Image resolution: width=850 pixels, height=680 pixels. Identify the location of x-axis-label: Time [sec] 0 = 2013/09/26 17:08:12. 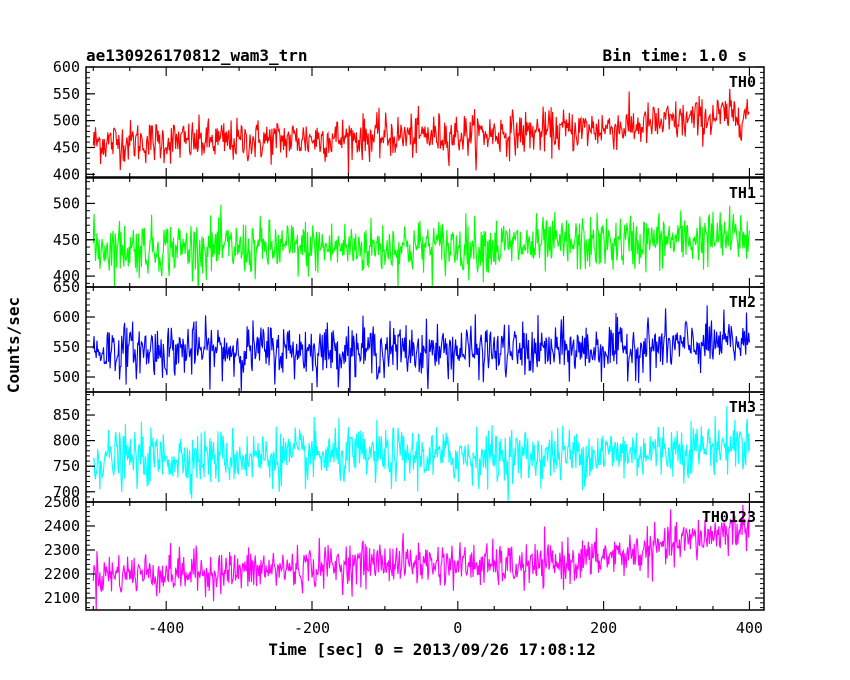
(432, 649).